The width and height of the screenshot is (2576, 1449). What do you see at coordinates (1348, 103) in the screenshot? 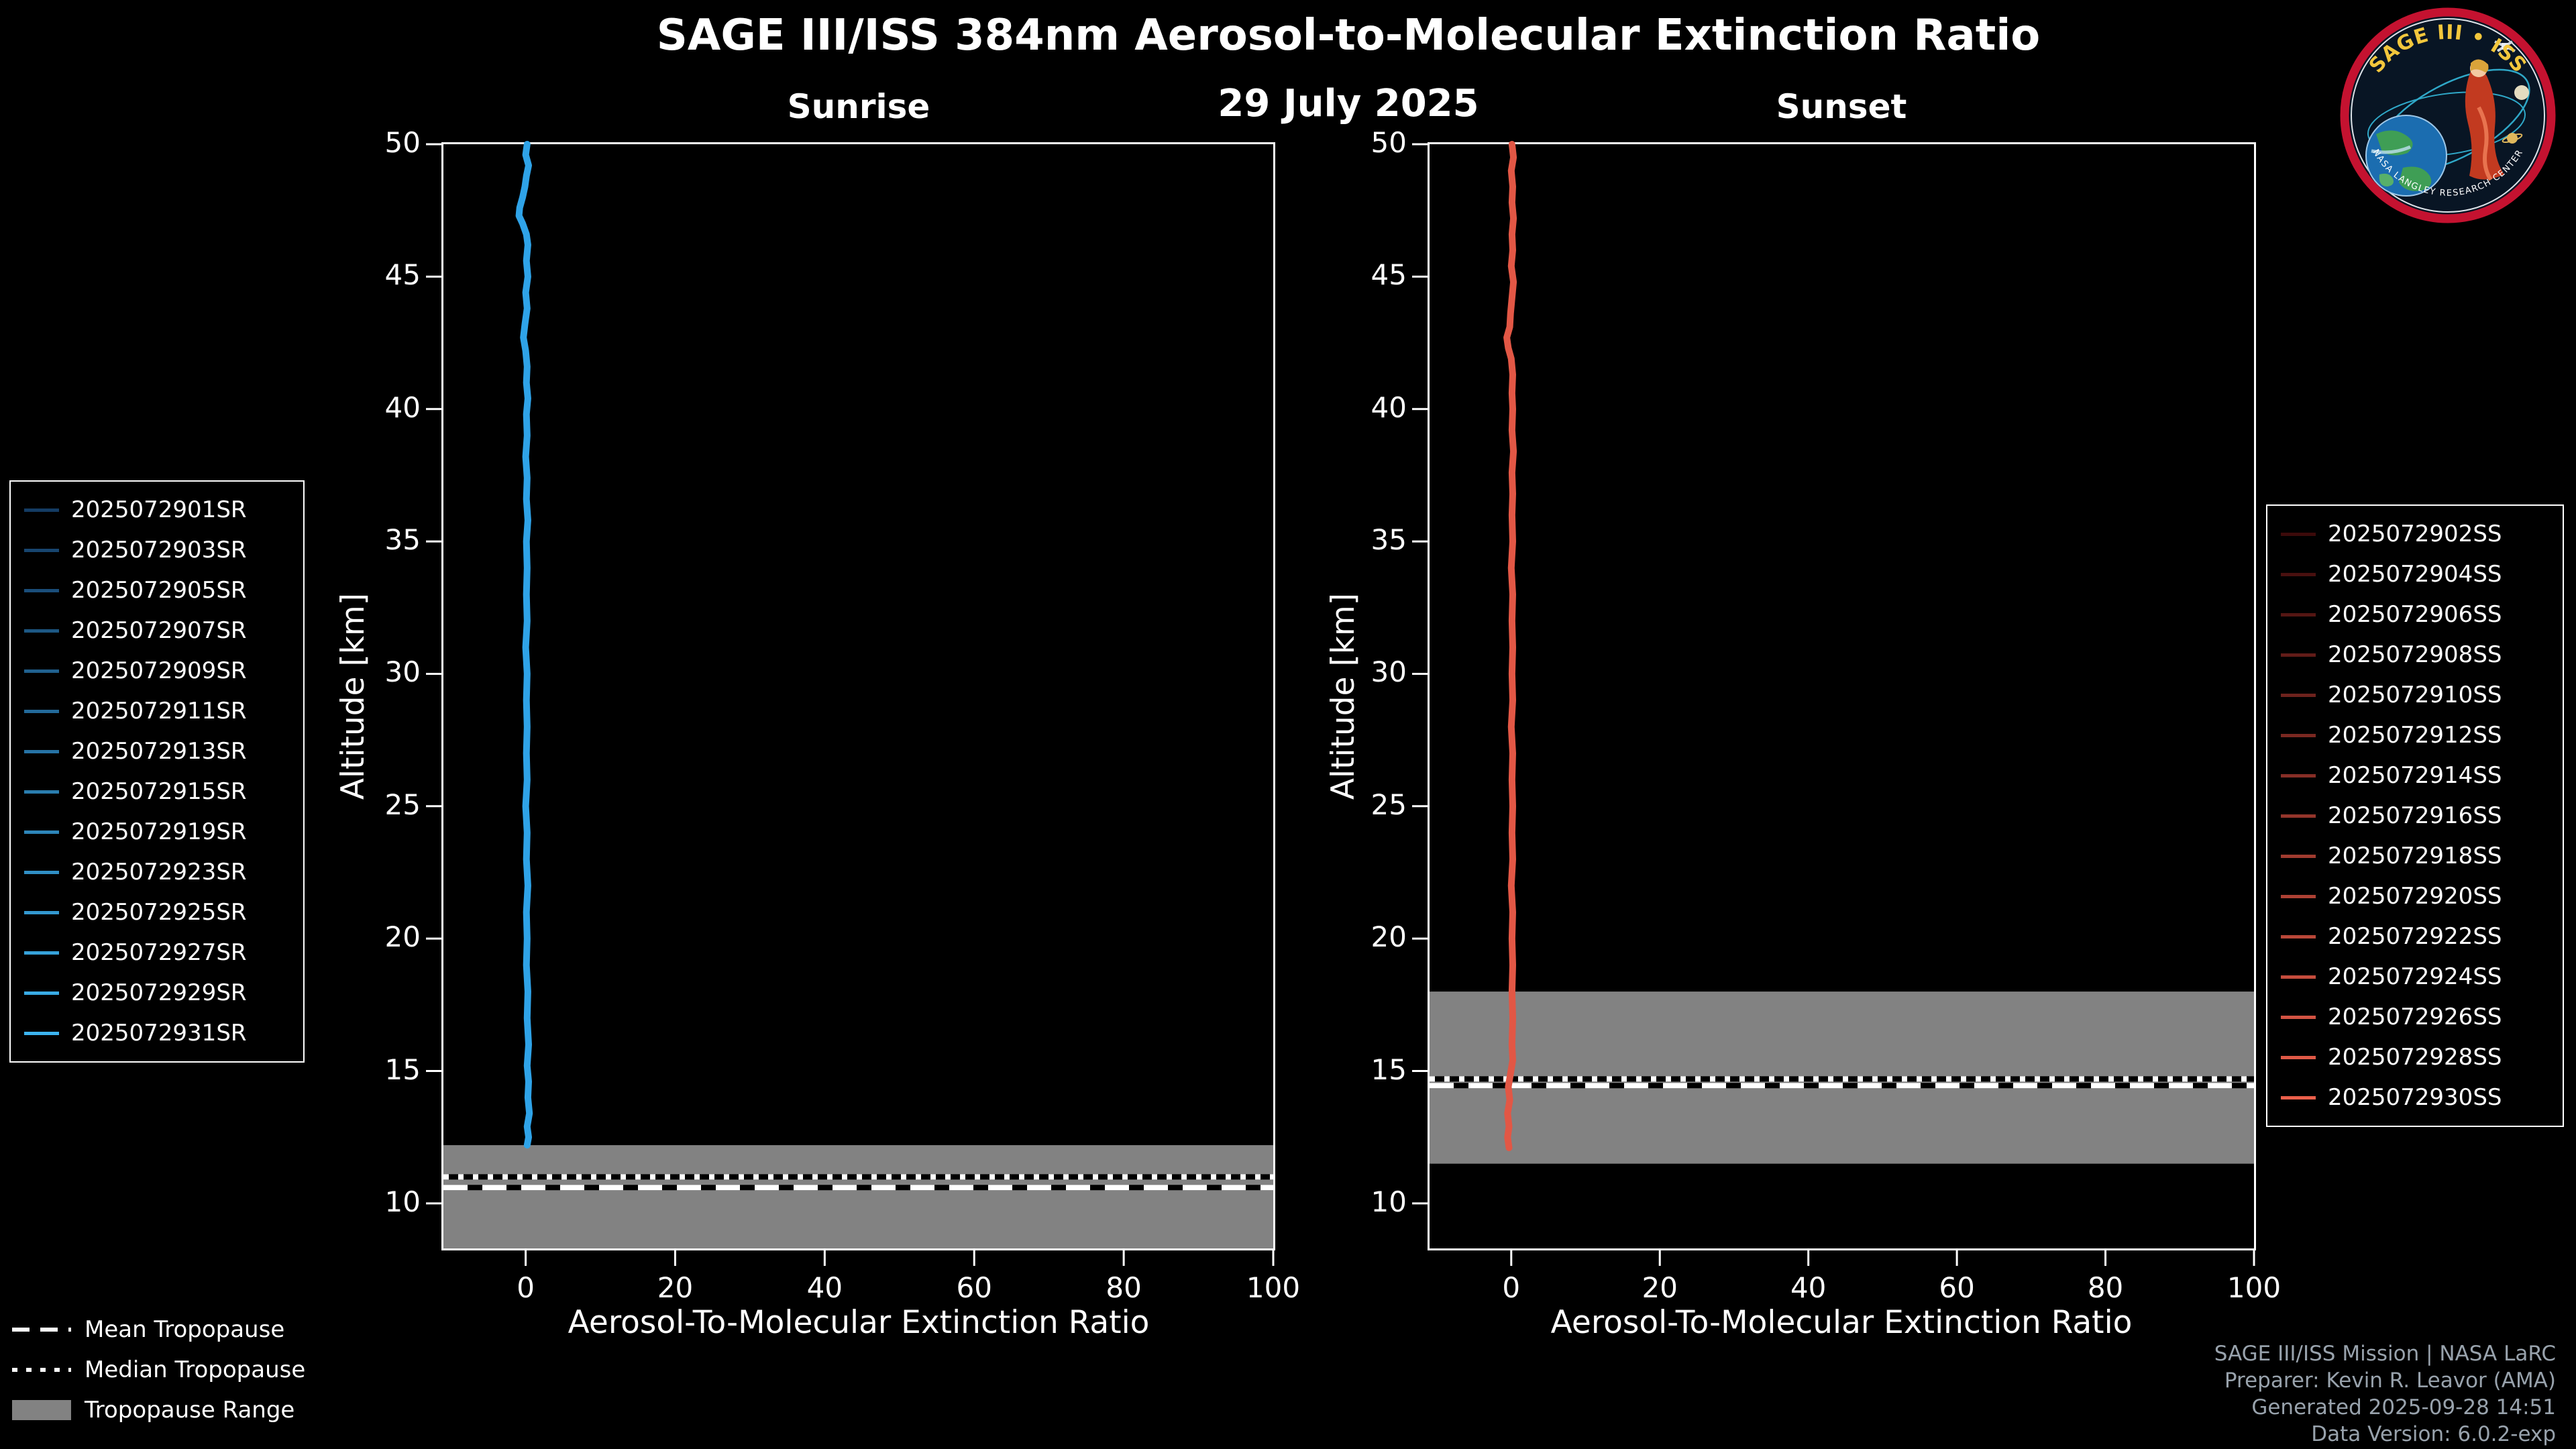
I see `date-title: 29 July 2025` at bounding box center [1348, 103].